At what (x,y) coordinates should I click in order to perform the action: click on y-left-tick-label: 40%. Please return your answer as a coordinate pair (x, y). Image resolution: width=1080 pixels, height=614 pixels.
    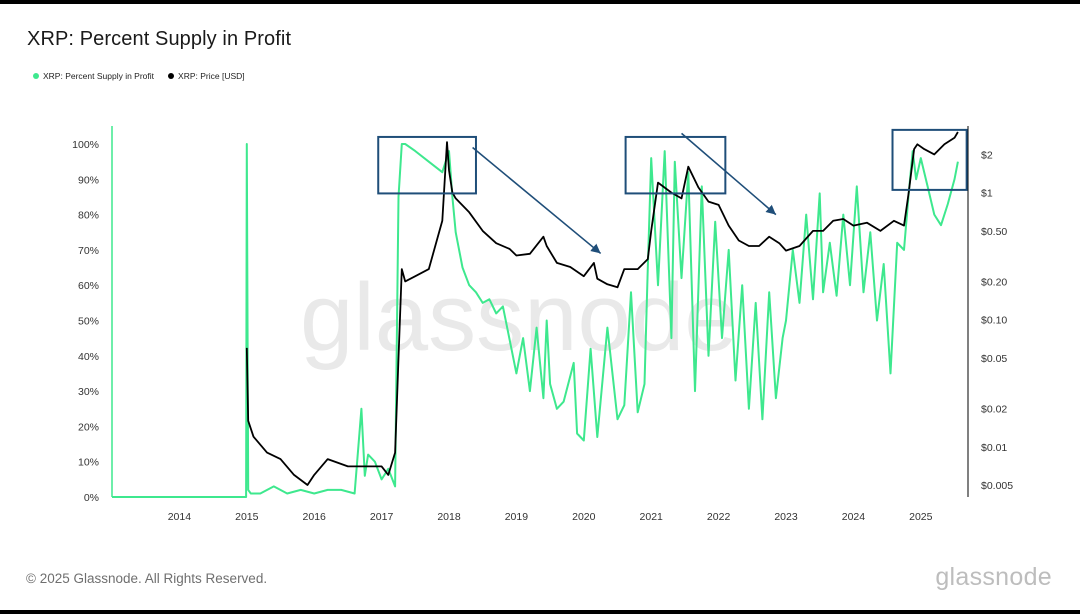
    Looking at the image, I should click on (88, 357).